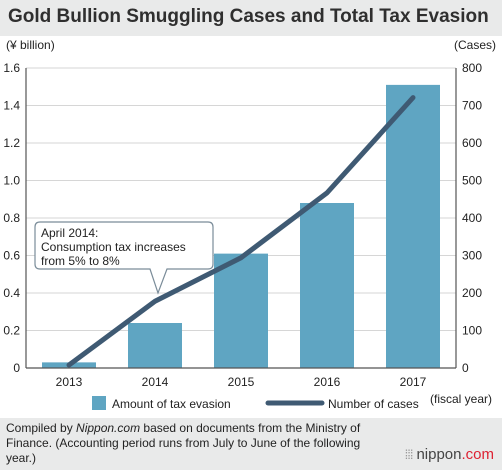 This screenshot has width=502, height=470. What do you see at coordinates (413, 382) in the screenshot?
I see `x-tick-label: 2017` at bounding box center [413, 382].